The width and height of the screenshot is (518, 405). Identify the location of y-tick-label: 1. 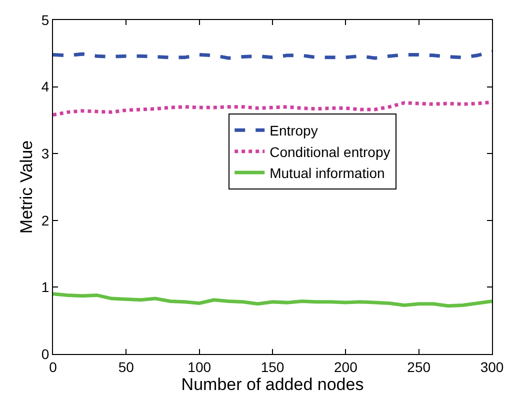
(45, 287).